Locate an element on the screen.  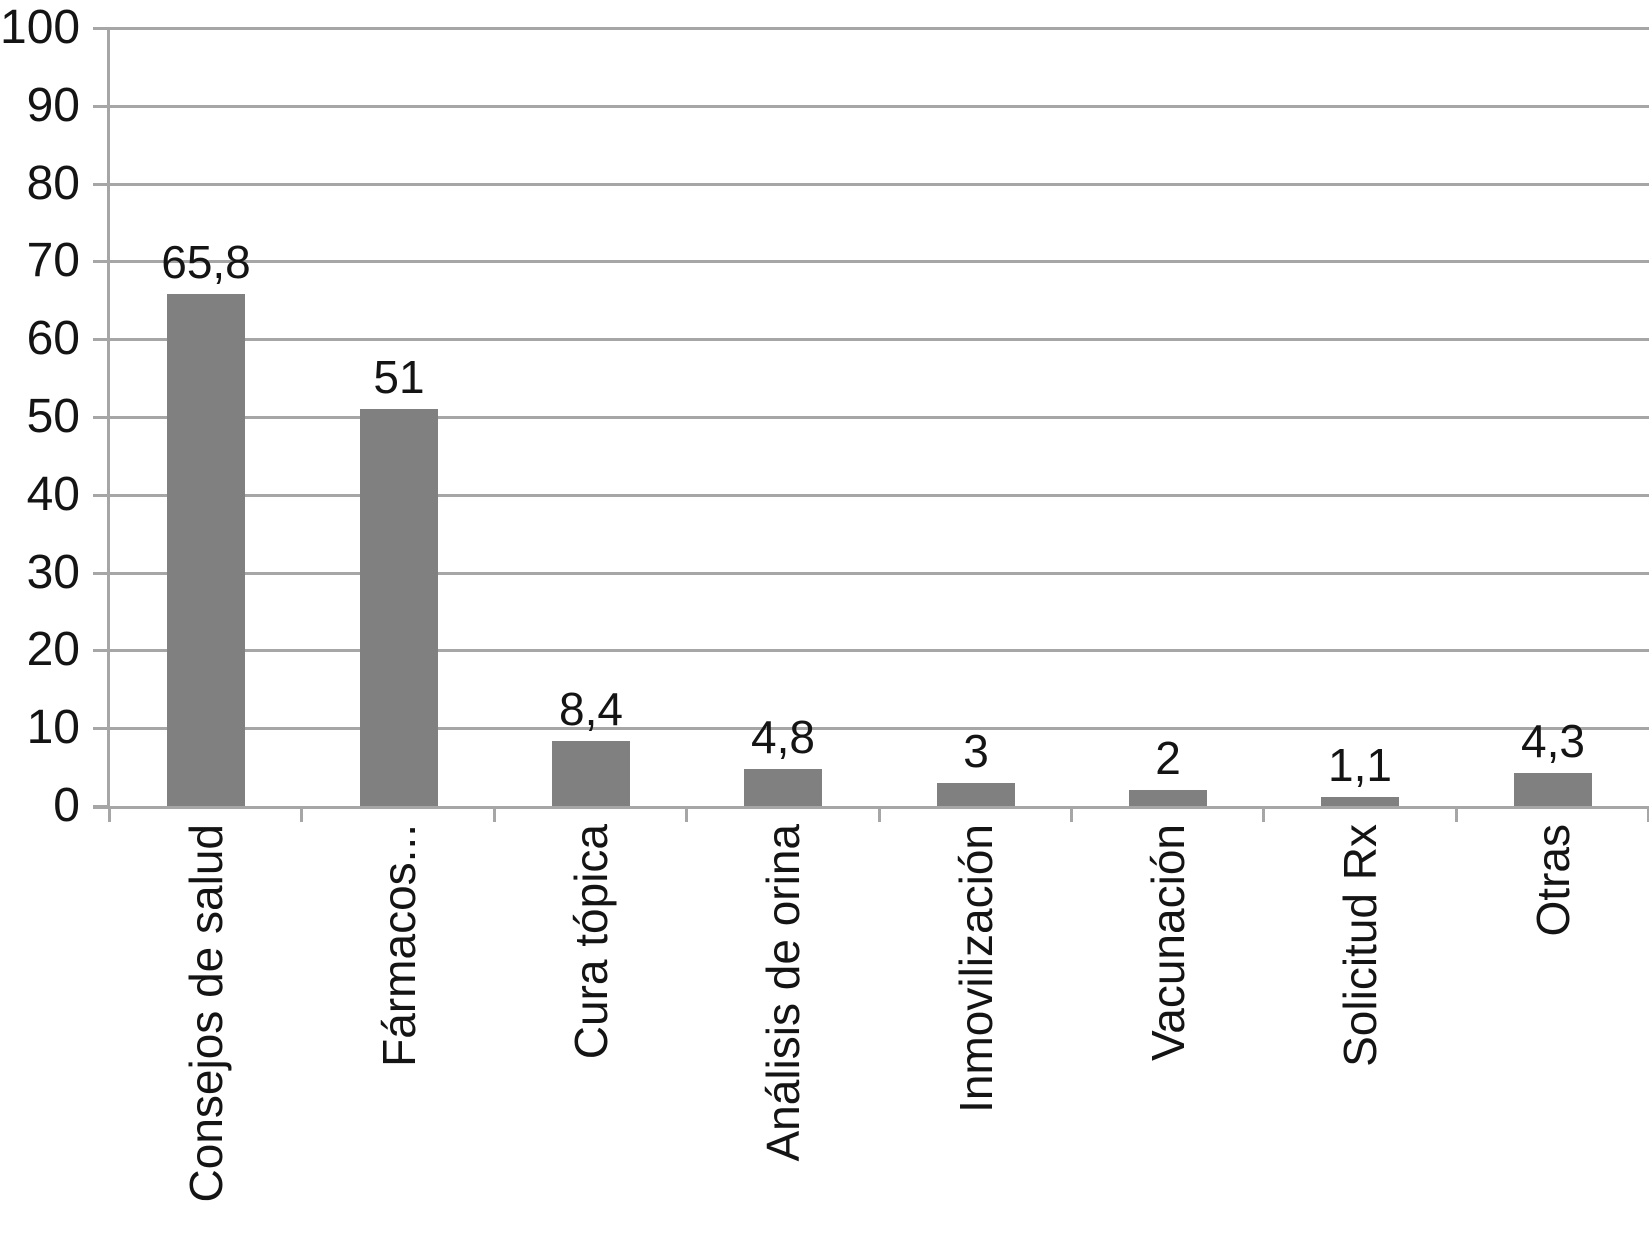
y-axis-tick-label: 60 is located at coordinates (53, 339).